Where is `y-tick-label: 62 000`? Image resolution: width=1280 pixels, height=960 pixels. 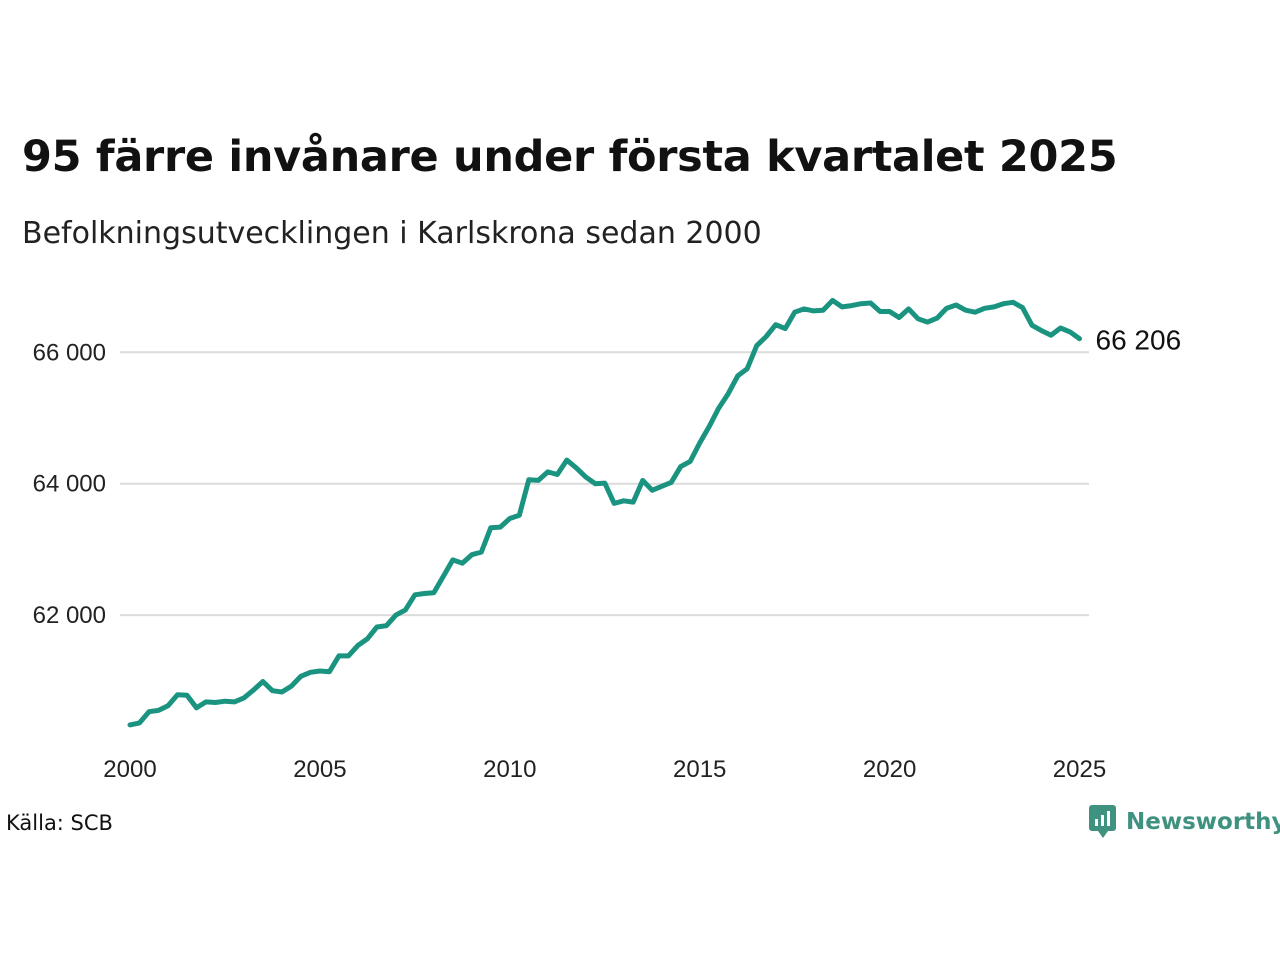 y-tick-label: 62 000 is located at coordinates (69, 615).